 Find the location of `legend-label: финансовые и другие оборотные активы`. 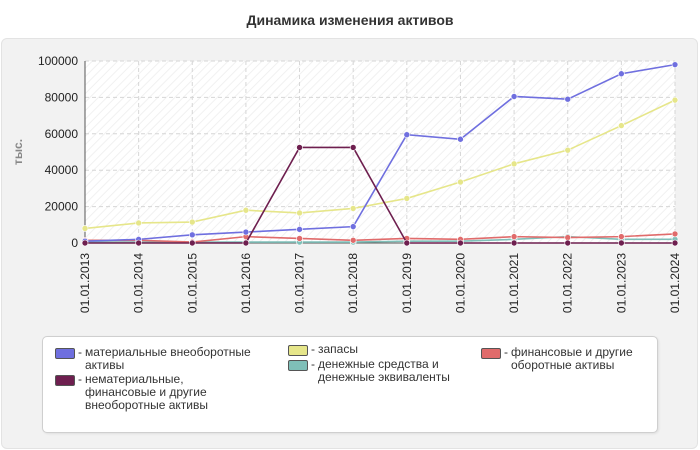

legend-label: финансовые и другие оборотные активы is located at coordinates (572, 358).